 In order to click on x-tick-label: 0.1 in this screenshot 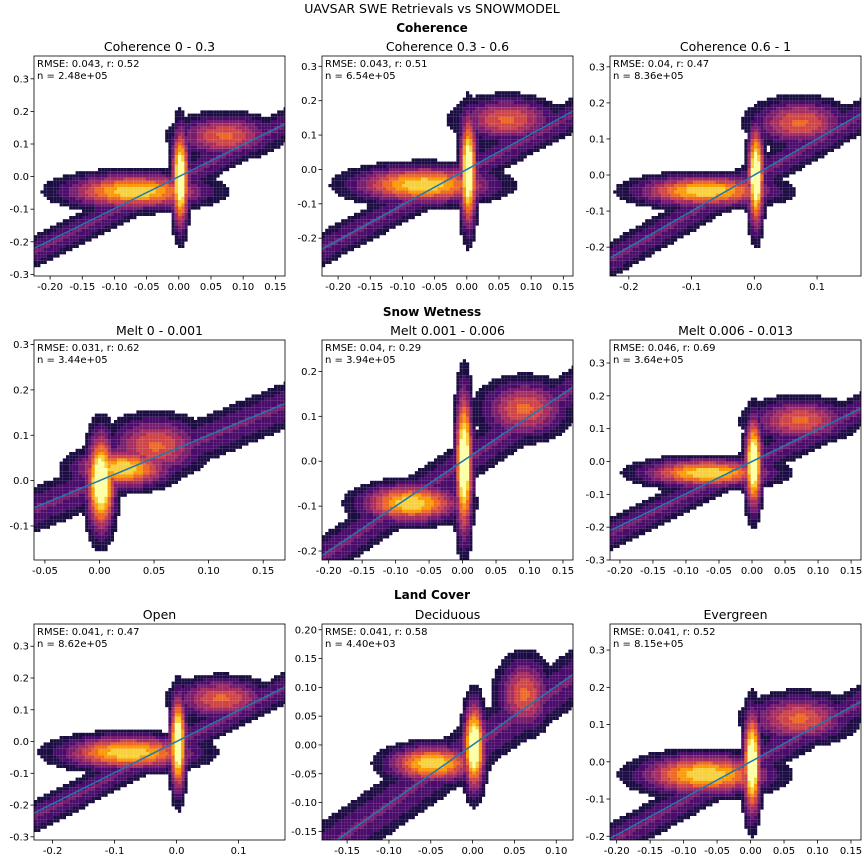, I will do `click(239, 851)`.